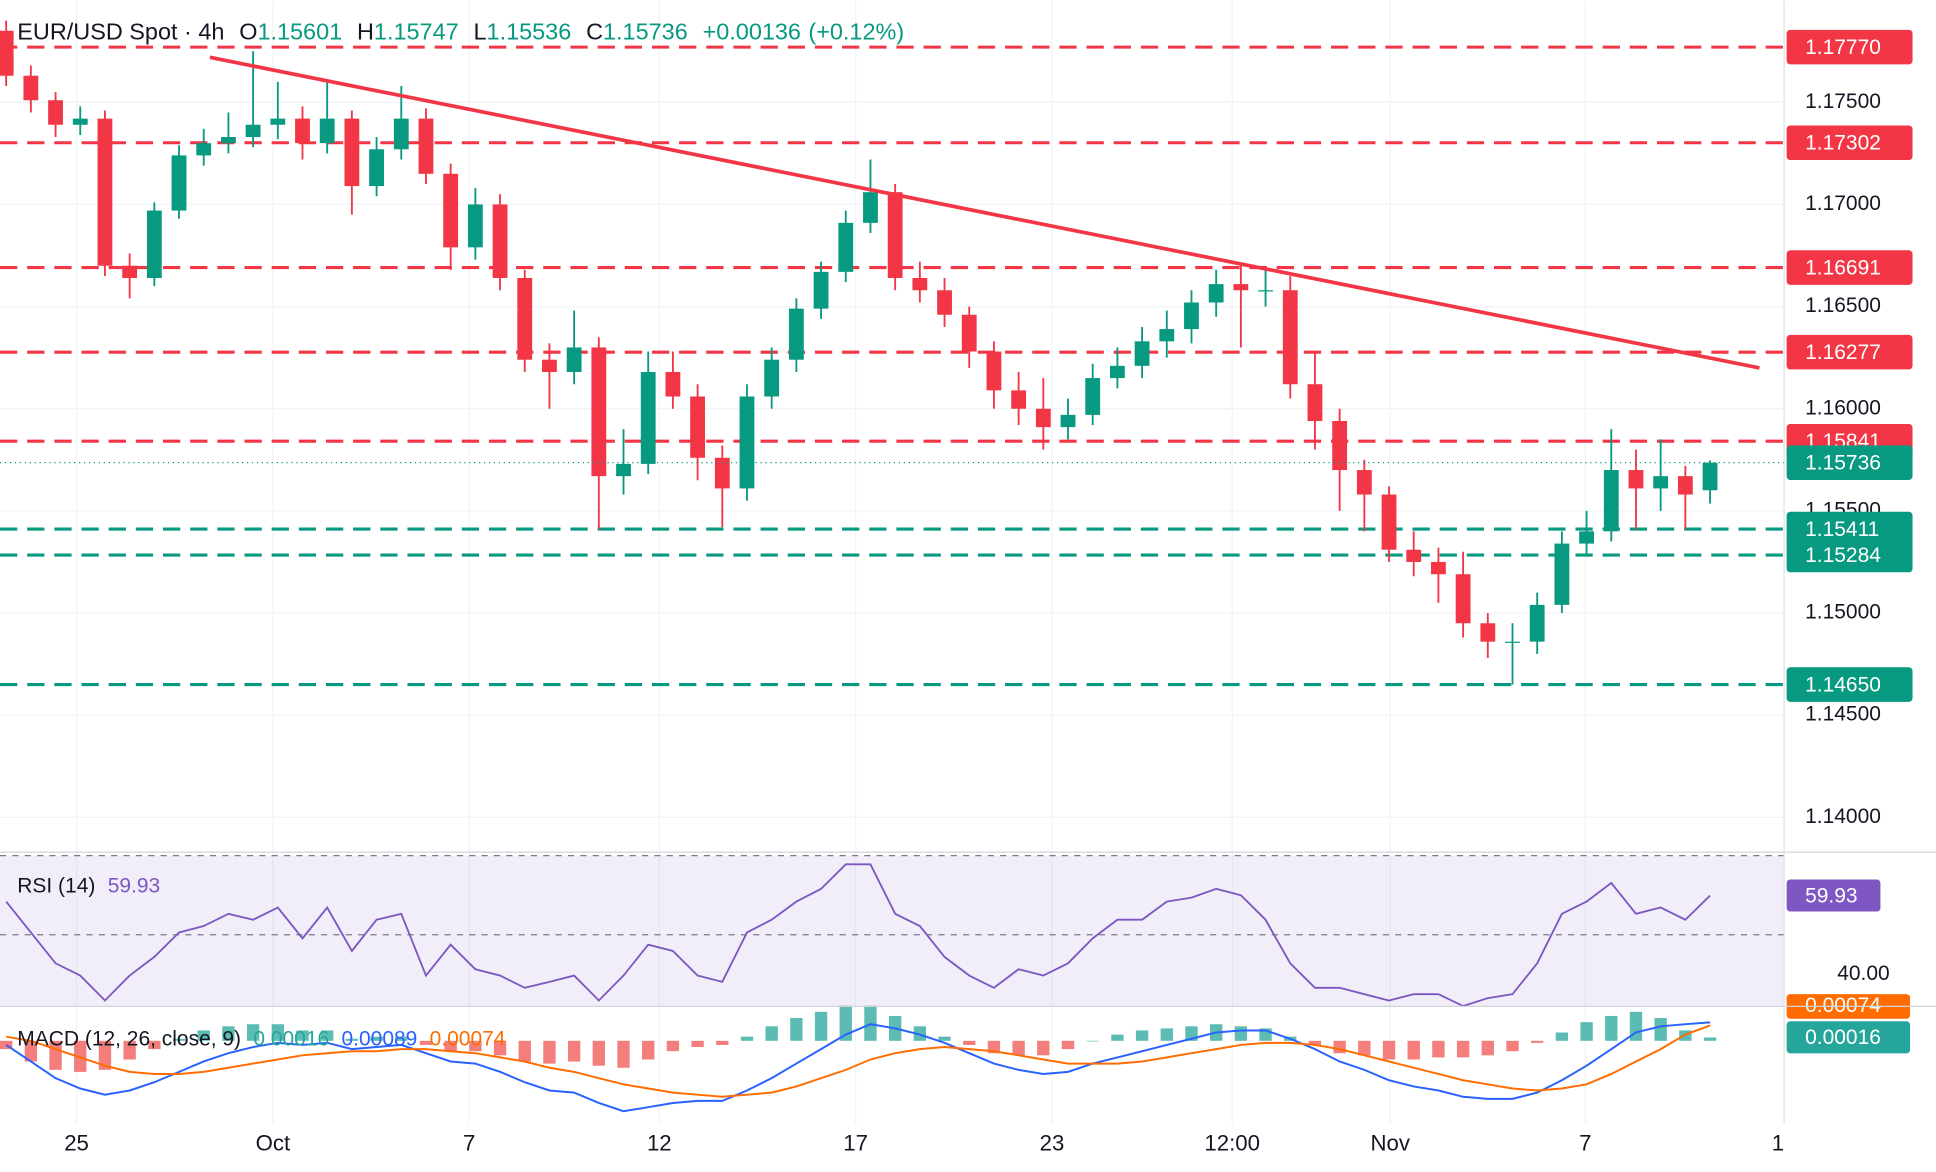 The height and width of the screenshot is (1172, 1936). I want to click on level-label: 1.14650, so click(1843, 684).